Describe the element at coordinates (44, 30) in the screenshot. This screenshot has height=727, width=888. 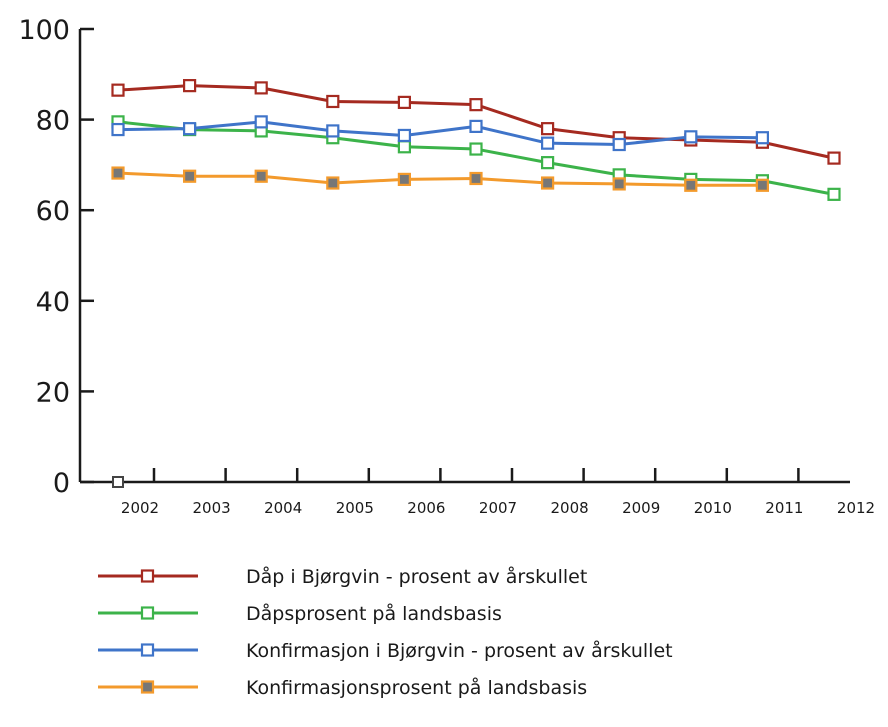
I see `y-tick-label: 100` at that location.